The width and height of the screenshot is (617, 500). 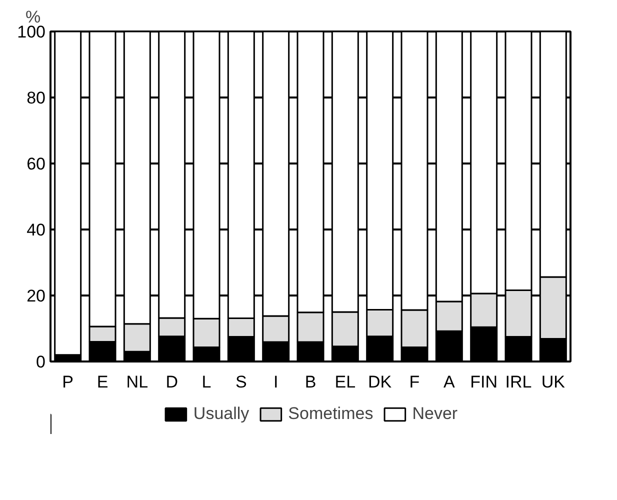 What do you see at coordinates (553, 382) in the screenshot?
I see `x-tick-label: UK` at bounding box center [553, 382].